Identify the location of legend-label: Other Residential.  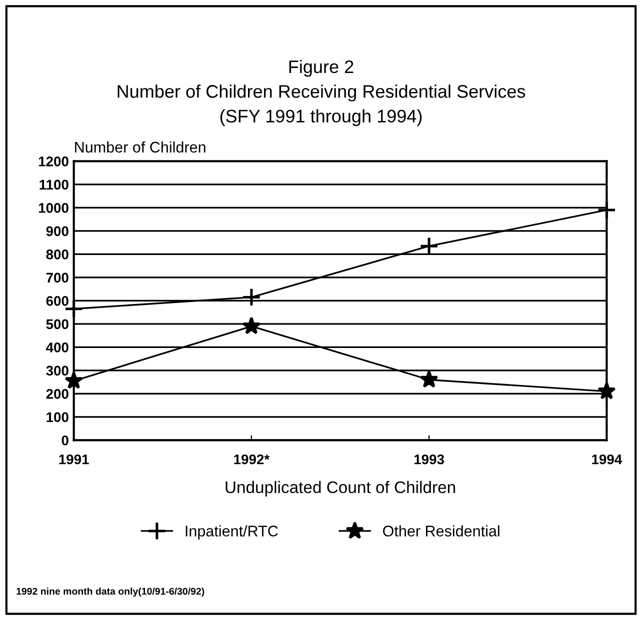
(441, 530).